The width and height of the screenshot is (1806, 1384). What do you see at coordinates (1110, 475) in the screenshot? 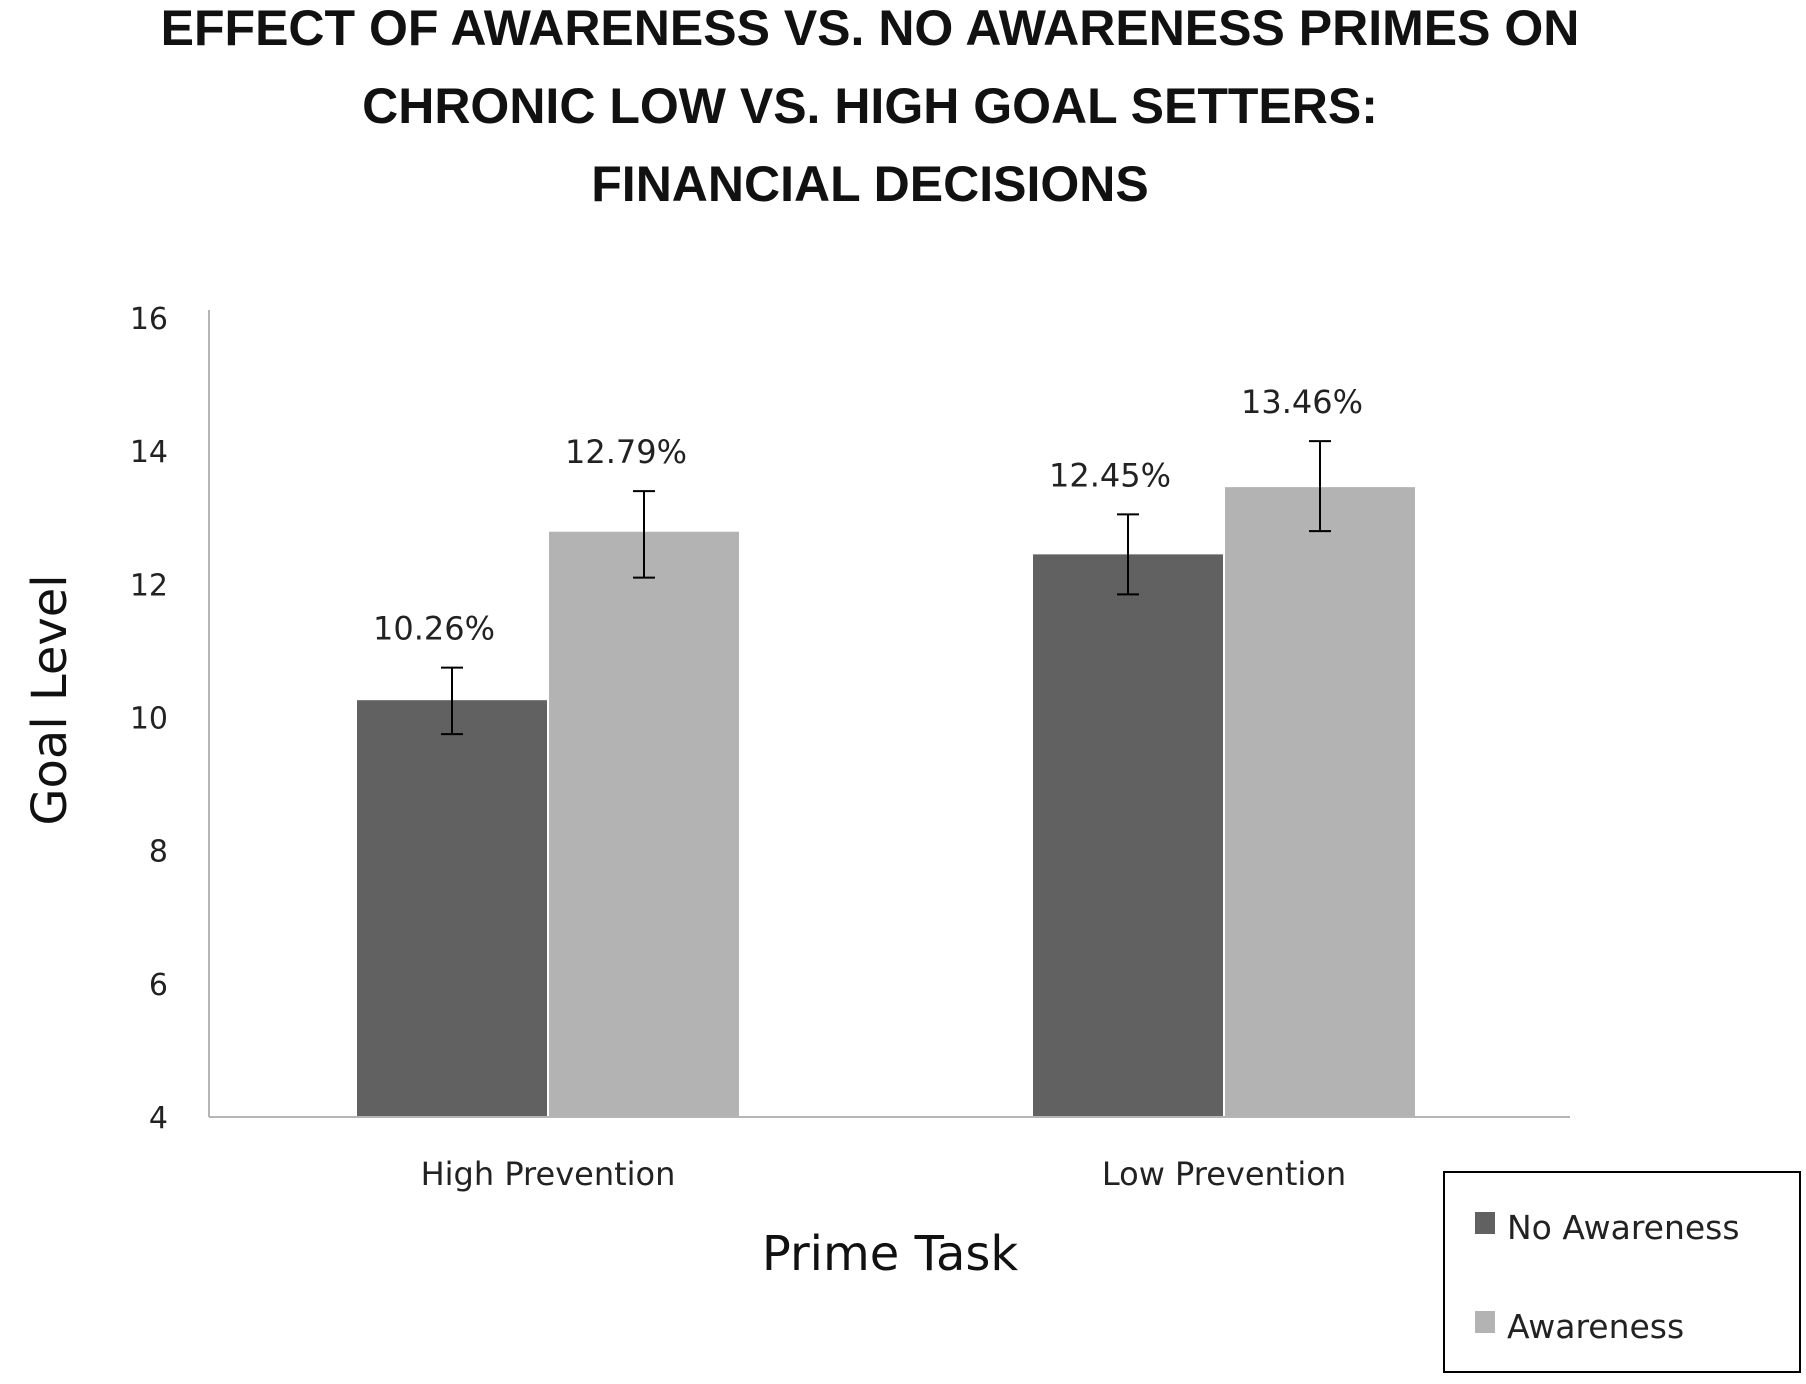
I see `data-label: 12.45%` at bounding box center [1110, 475].